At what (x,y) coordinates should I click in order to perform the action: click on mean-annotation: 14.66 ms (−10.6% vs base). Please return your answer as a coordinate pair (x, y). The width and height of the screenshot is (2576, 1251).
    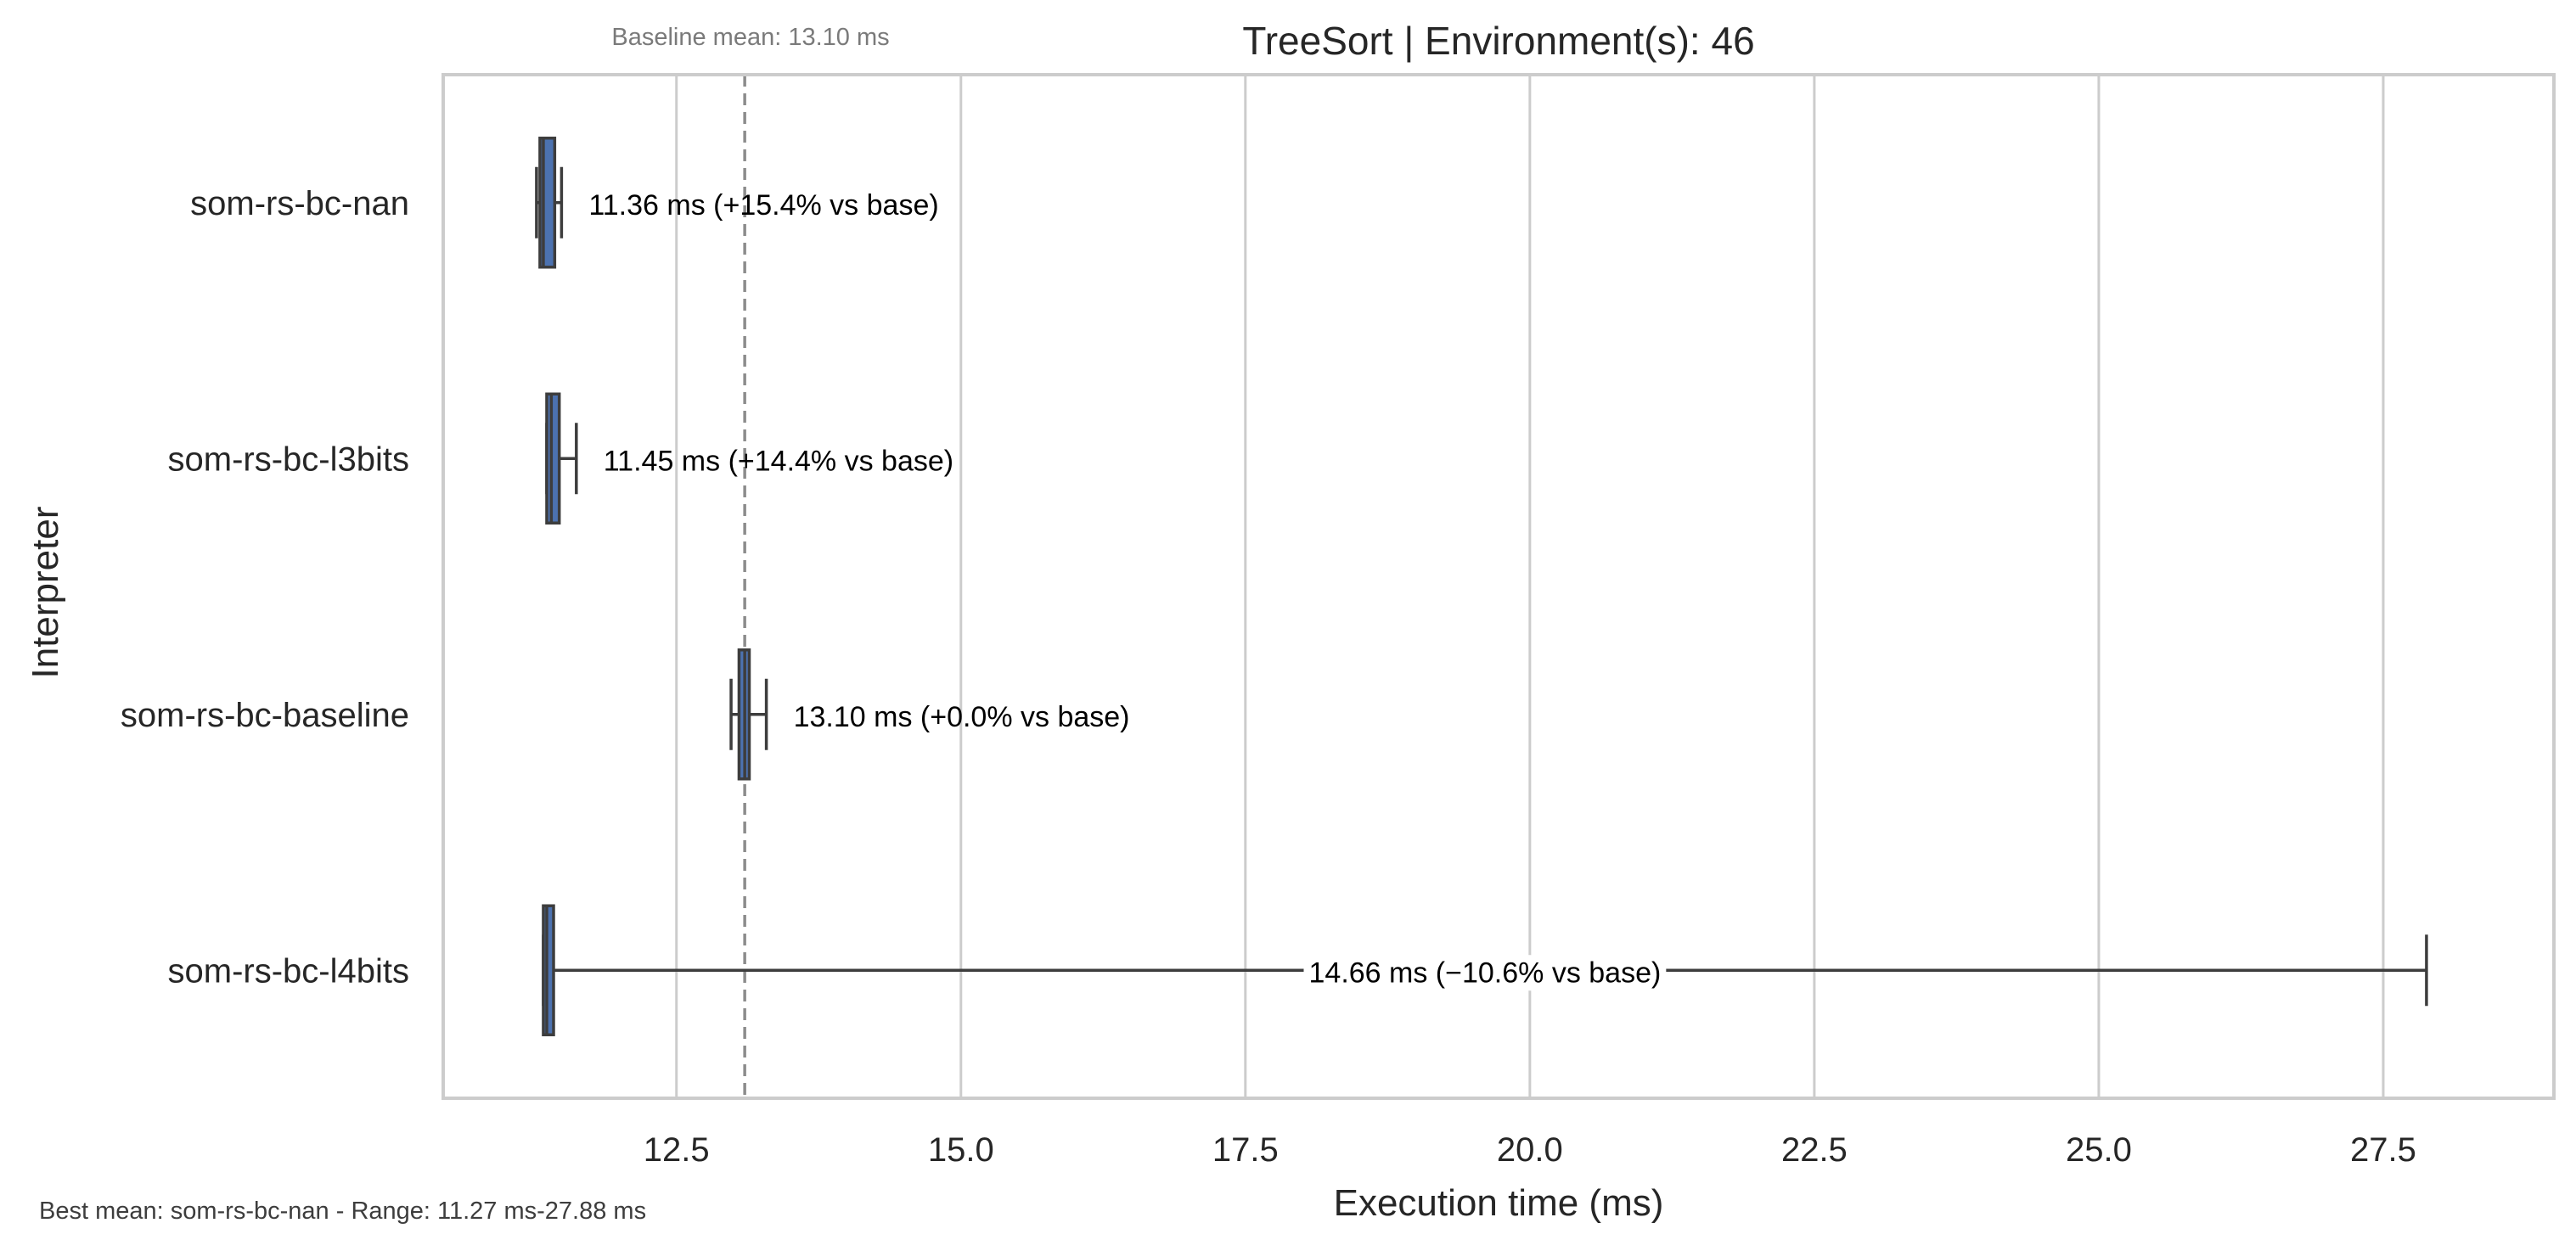
    Looking at the image, I should click on (1485, 972).